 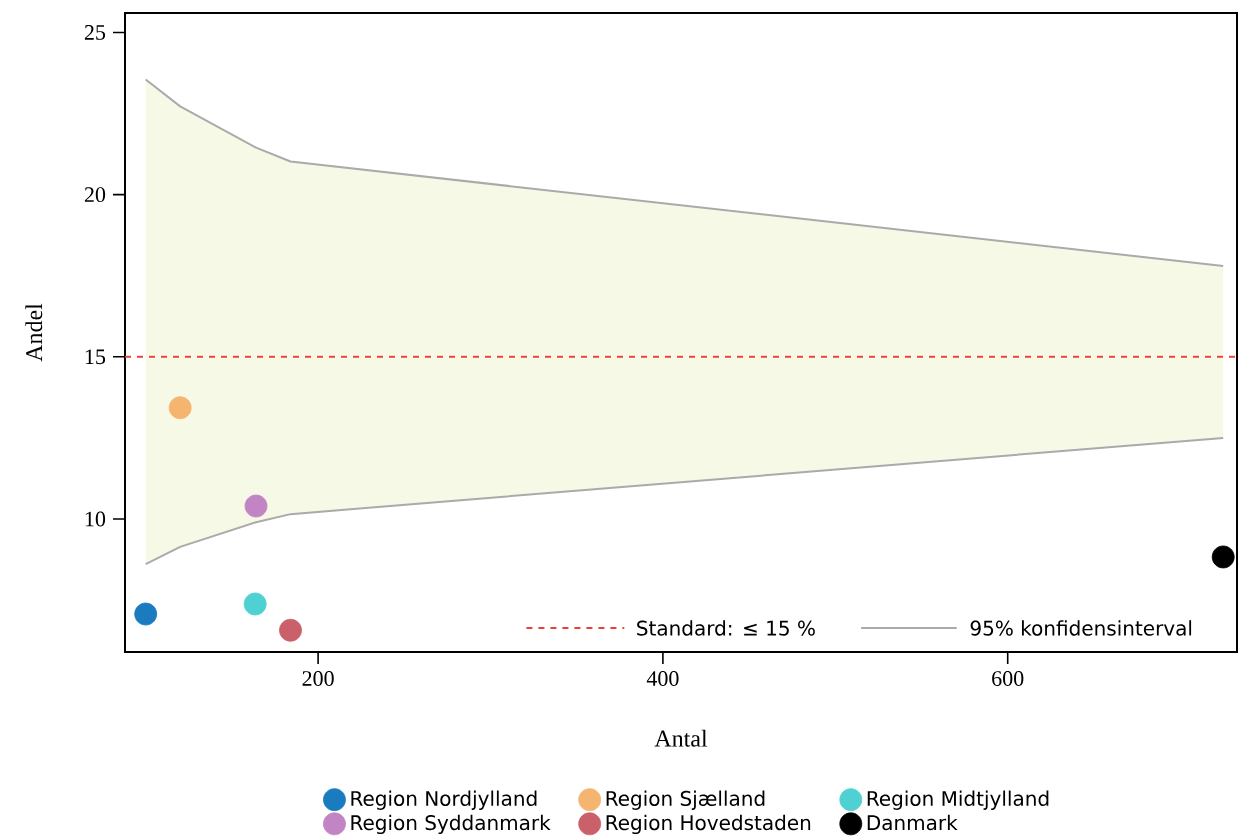 I want to click on x-tick-label: 200, so click(x=318, y=678).